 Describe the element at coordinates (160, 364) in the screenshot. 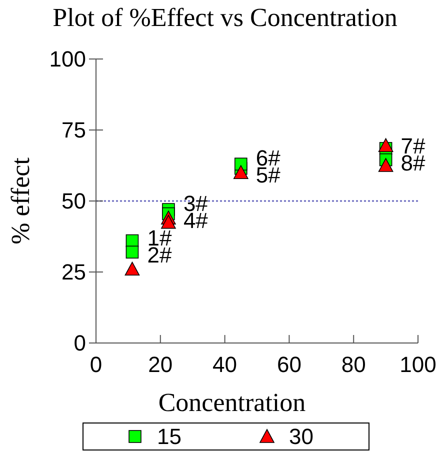

I see `x-tick-label: 20` at that location.